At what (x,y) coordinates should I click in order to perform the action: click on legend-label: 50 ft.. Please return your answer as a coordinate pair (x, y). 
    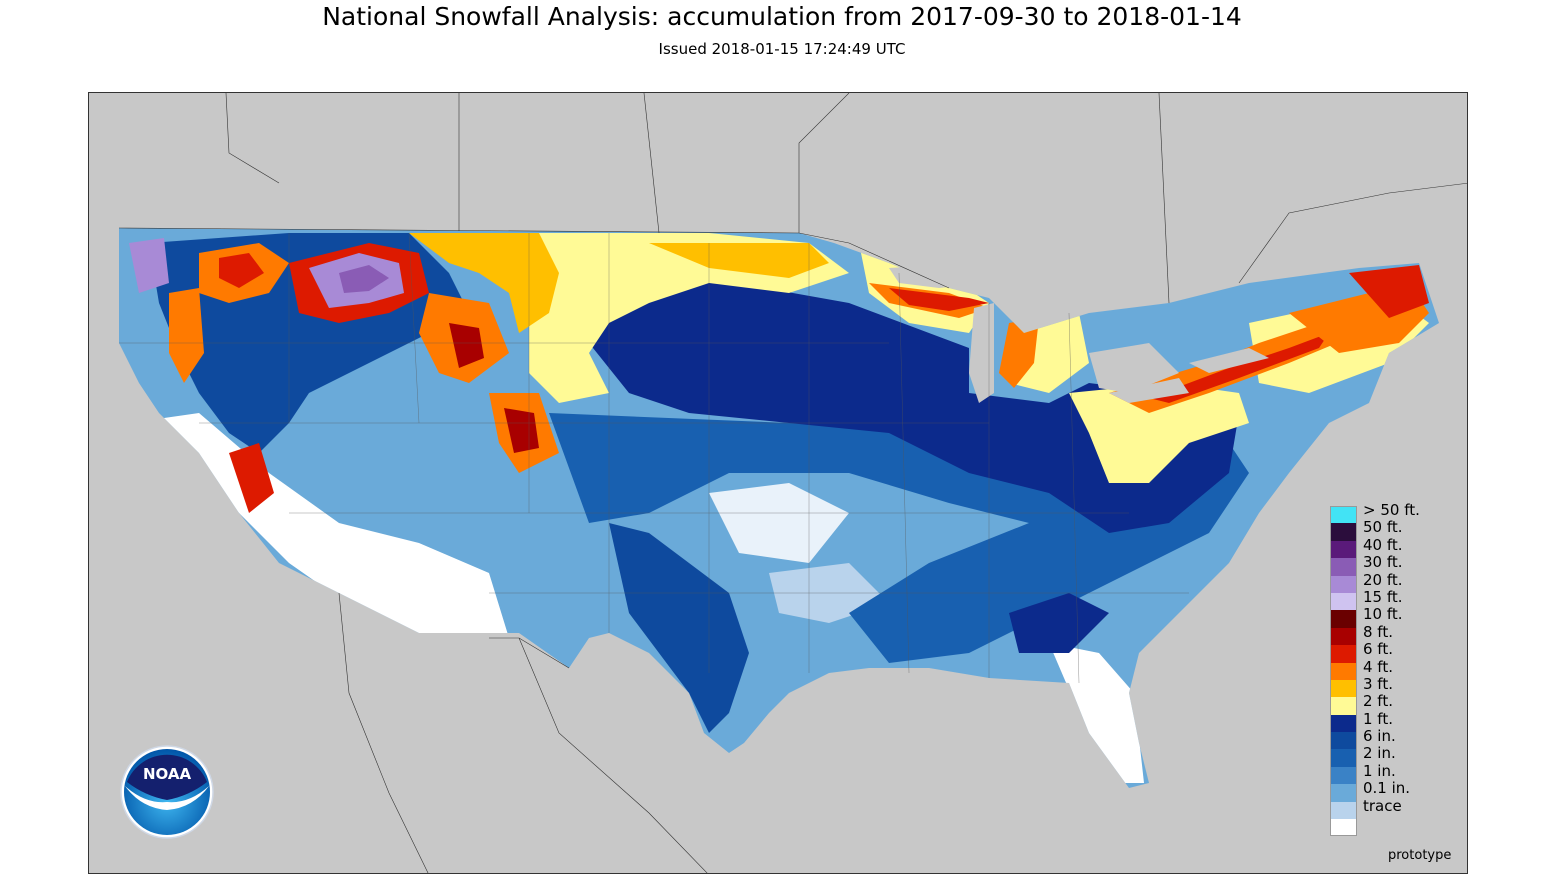
    Looking at the image, I should click on (1383, 527).